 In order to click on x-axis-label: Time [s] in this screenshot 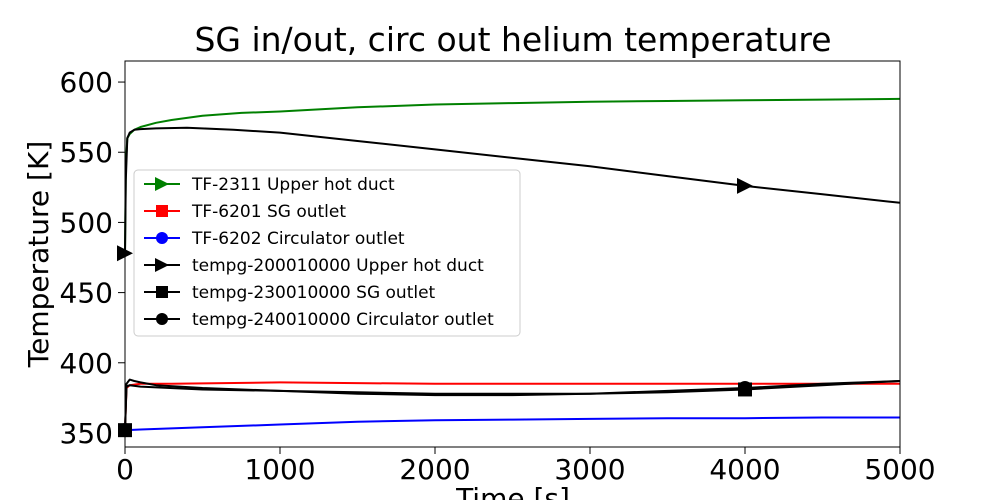, I will do `click(512, 491)`.